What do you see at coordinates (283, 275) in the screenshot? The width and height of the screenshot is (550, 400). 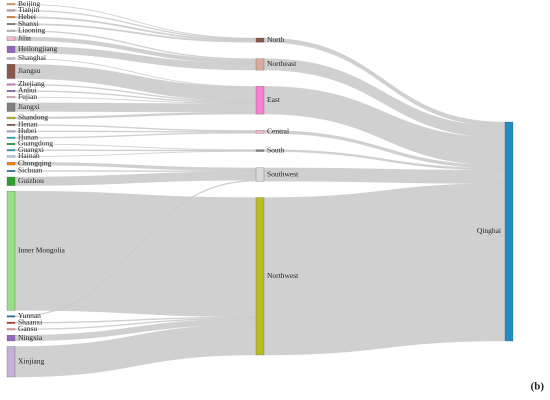 I see `node-label: Northwest` at bounding box center [283, 275].